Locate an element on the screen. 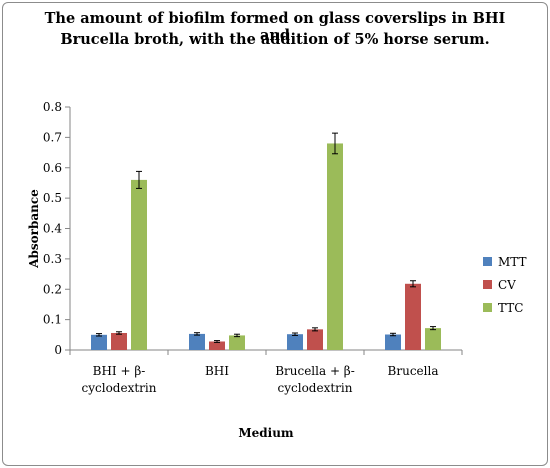 This screenshot has width=550, height=468. legend-swatch-mtt is located at coordinates (487, 261).